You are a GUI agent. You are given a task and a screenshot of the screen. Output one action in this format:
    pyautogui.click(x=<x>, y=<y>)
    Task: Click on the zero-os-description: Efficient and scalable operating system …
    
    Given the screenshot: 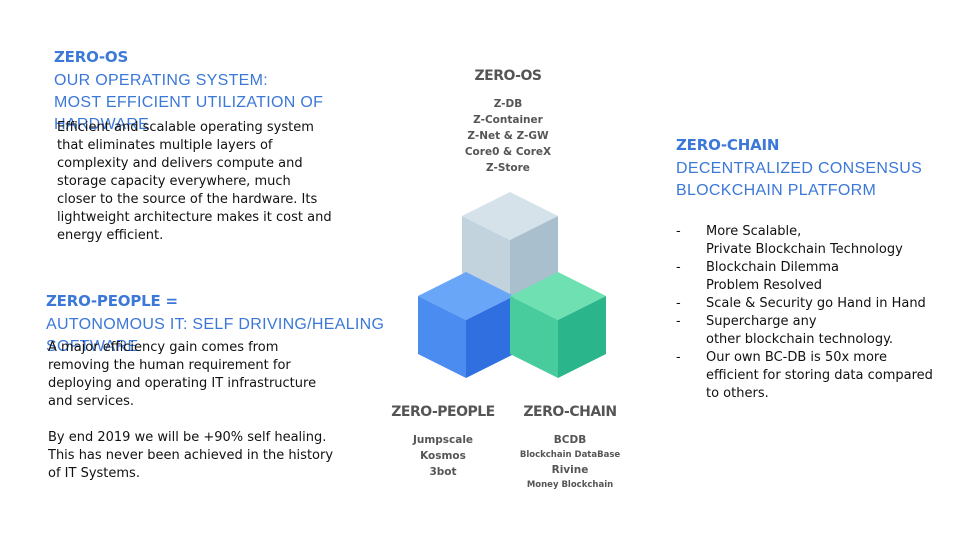 What is the action you would take?
    pyautogui.click(x=207, y=182)
    